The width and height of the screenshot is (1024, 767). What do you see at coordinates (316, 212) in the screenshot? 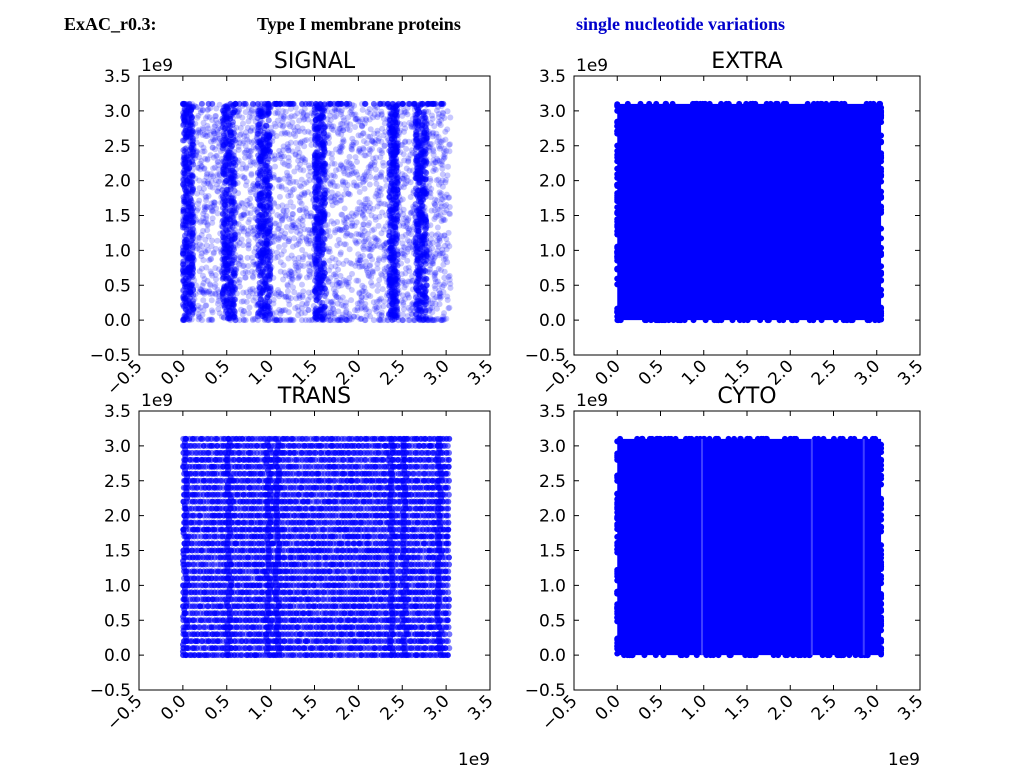
I see `data-points` at bounding box center [316, 212].